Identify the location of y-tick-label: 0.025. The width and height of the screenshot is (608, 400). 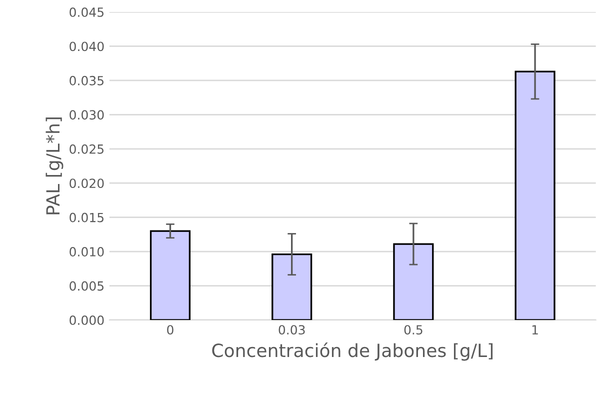
(87, 149).